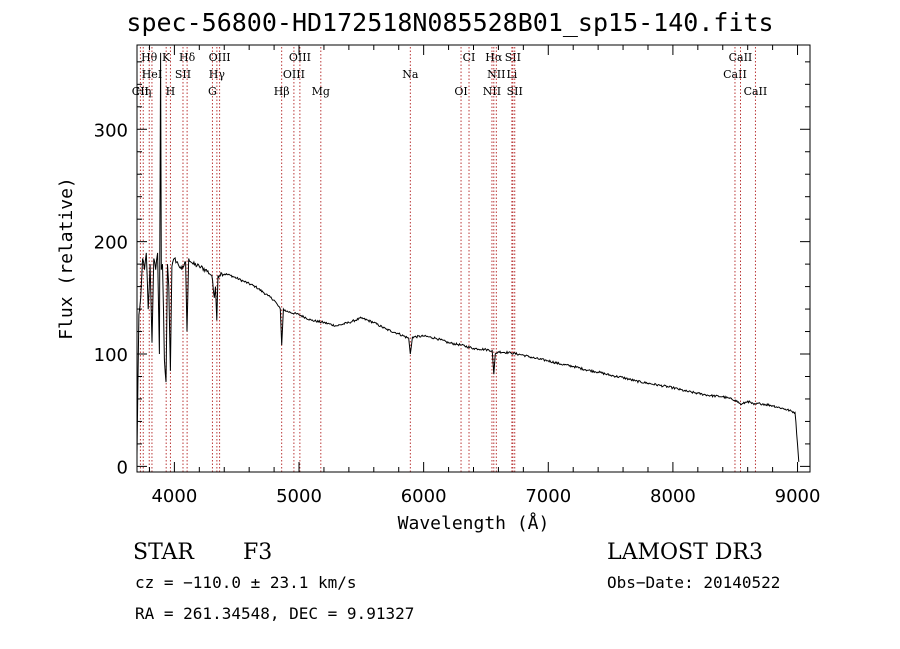 This screenshot has width=900, height=649. What do you see at coordinates (424, 496) in the screenshot?
I see `x-tick-label-2: 6000` at bounding box center [424, 496].